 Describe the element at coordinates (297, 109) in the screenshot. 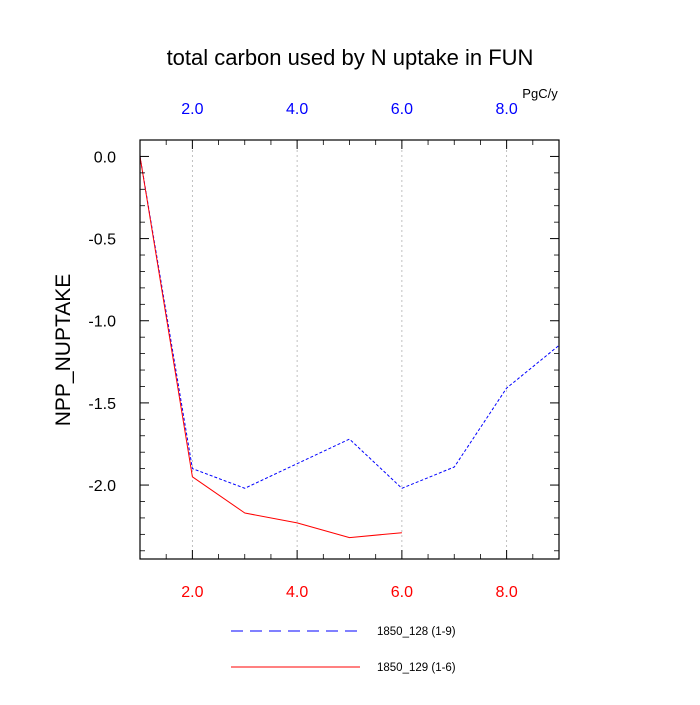

I see `x-tick-label-top: 4.0` at that location.